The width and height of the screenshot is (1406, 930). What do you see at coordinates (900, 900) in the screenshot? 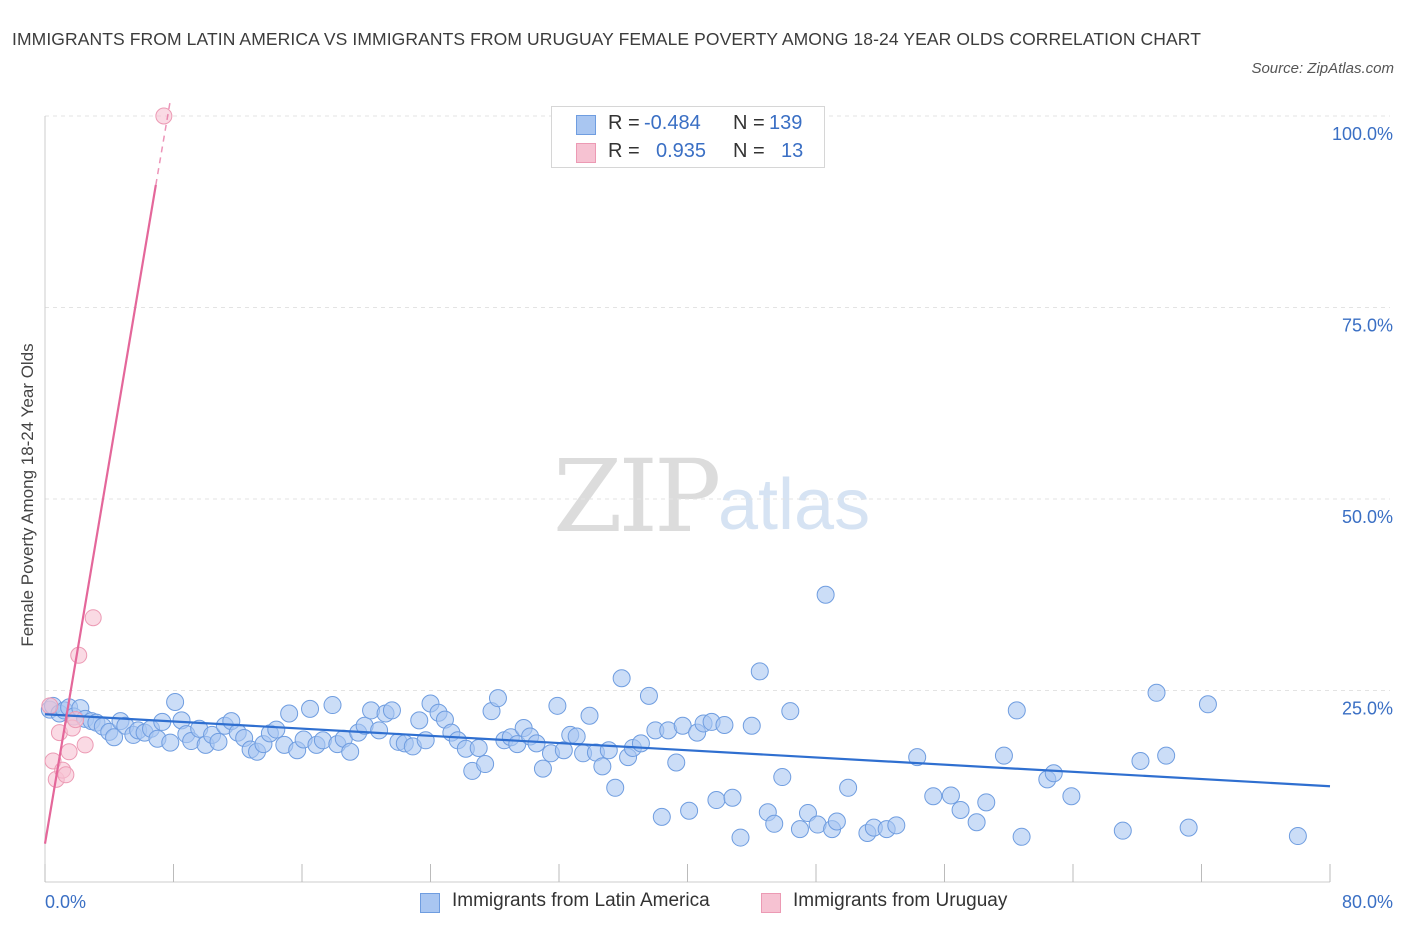
I see `legend-label: Immigrants from Uruguay` at bounding box center [900, 900].